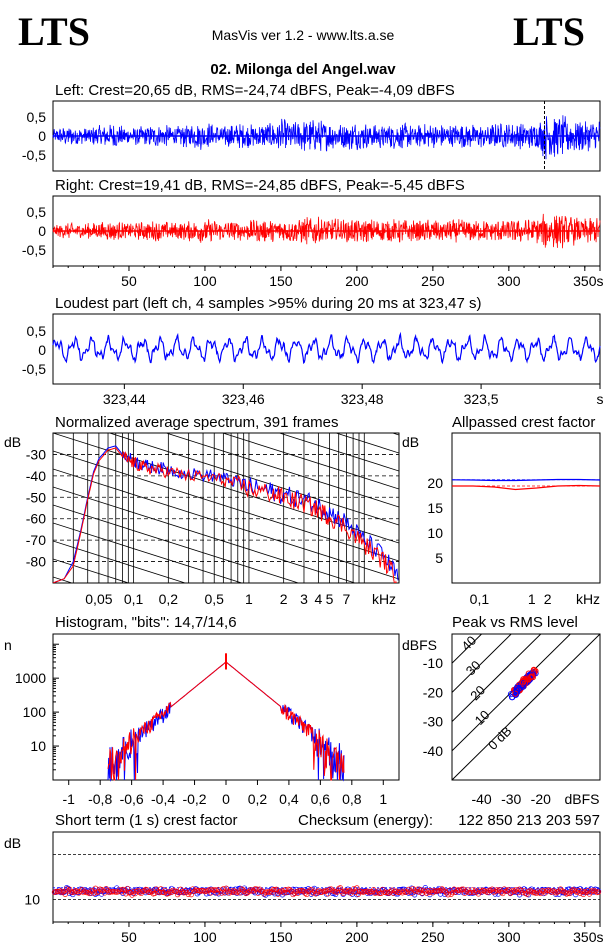 Image resolution: width=606 pixels, height=946 pixels. What do you see at coordinates (36, 562) in the screenshot?
I see `ytick-label: -80` at bounding box center [36, 562].